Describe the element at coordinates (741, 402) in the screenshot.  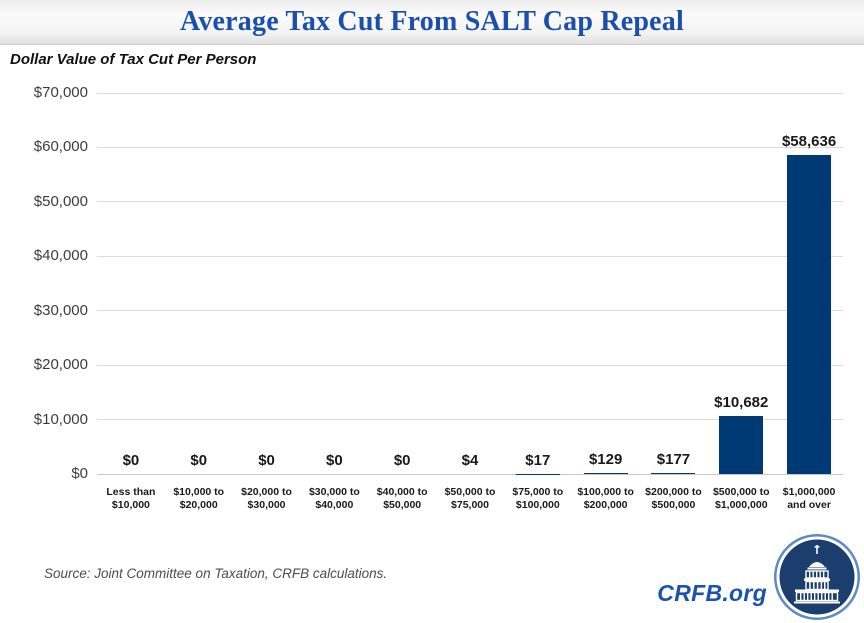
I see `bar-value-label: $10,682` at that location.